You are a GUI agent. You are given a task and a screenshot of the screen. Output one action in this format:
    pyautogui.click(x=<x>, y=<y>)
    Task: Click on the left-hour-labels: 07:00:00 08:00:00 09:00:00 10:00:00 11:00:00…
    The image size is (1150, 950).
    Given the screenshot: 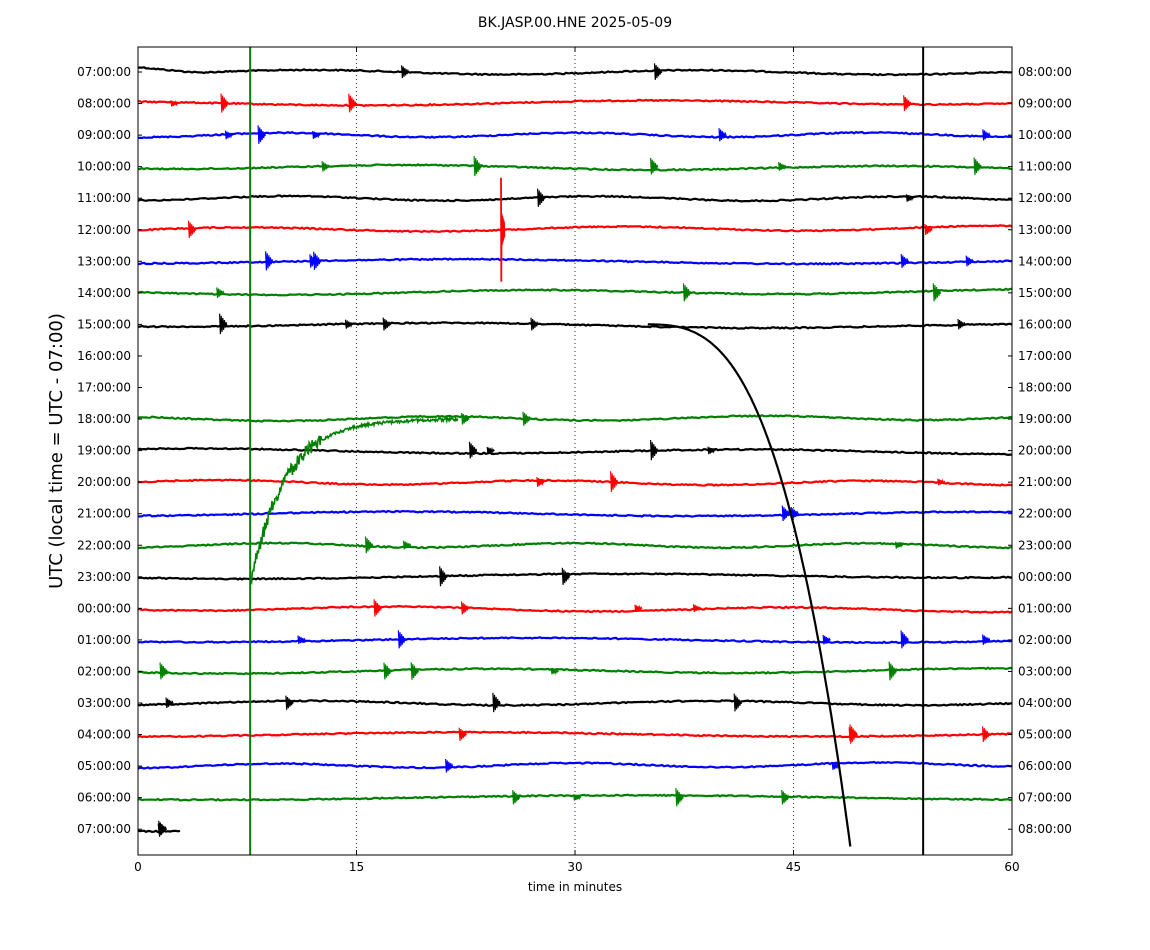 What is the action you would take?
    pyautogui.click(x=109, y=450)
    